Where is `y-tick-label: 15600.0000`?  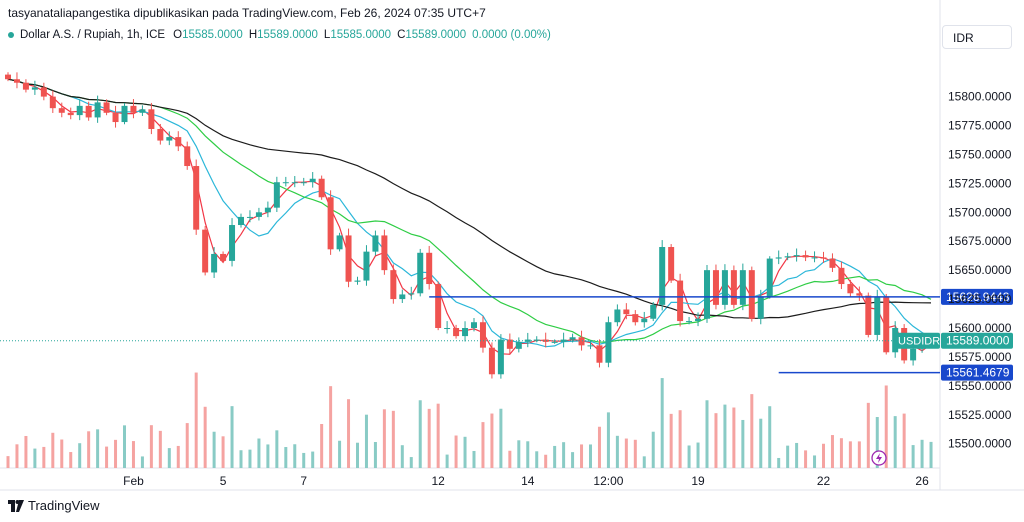
y-tick-label: 15600.0000 is located at coordinates (980, 328).